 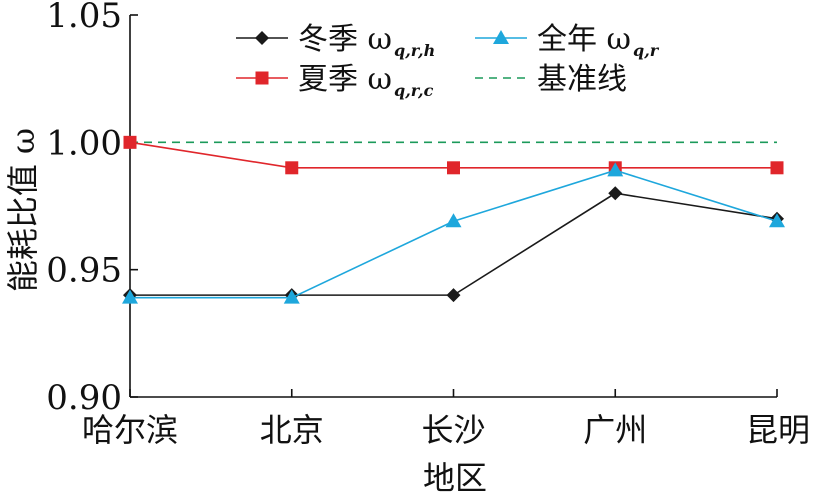 I want to click on legend-label-winter: 冬季 ω q,r,h, so click(x=366, y=41).